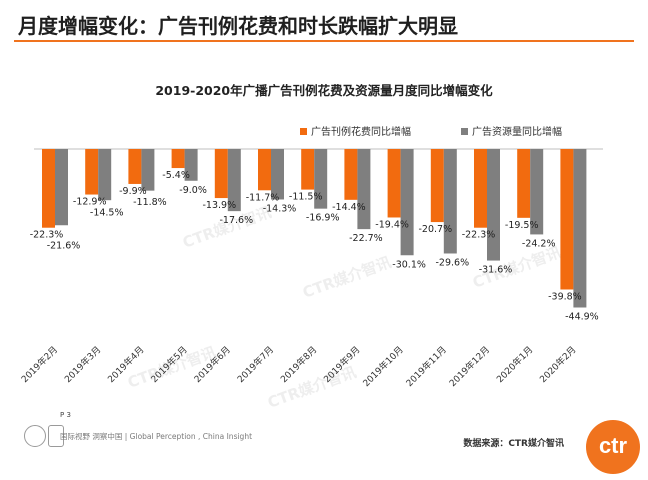 Image resolution: width=648 pixels, height=480 pixels. I want to click on value-label-spend-12: -19.5%, so click(522, 225).